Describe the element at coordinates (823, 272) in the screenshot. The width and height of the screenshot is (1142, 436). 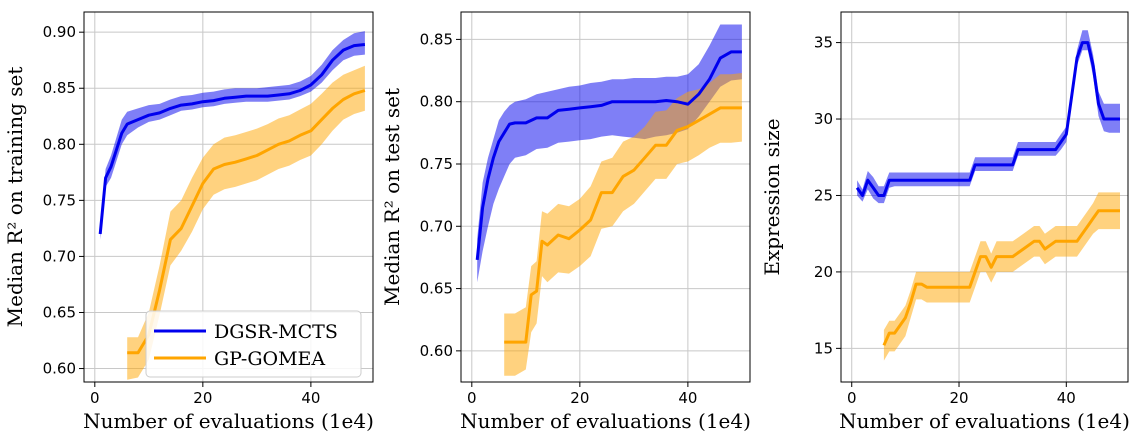
I see `y-tick-label: 20` at that location.